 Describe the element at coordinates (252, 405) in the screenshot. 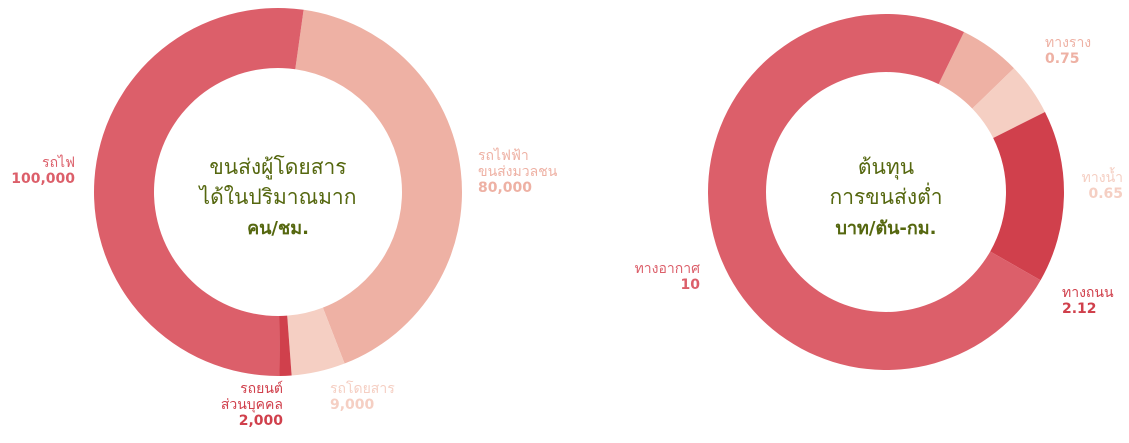

I see `slice-label: ส่วนบุคคล` at that location.